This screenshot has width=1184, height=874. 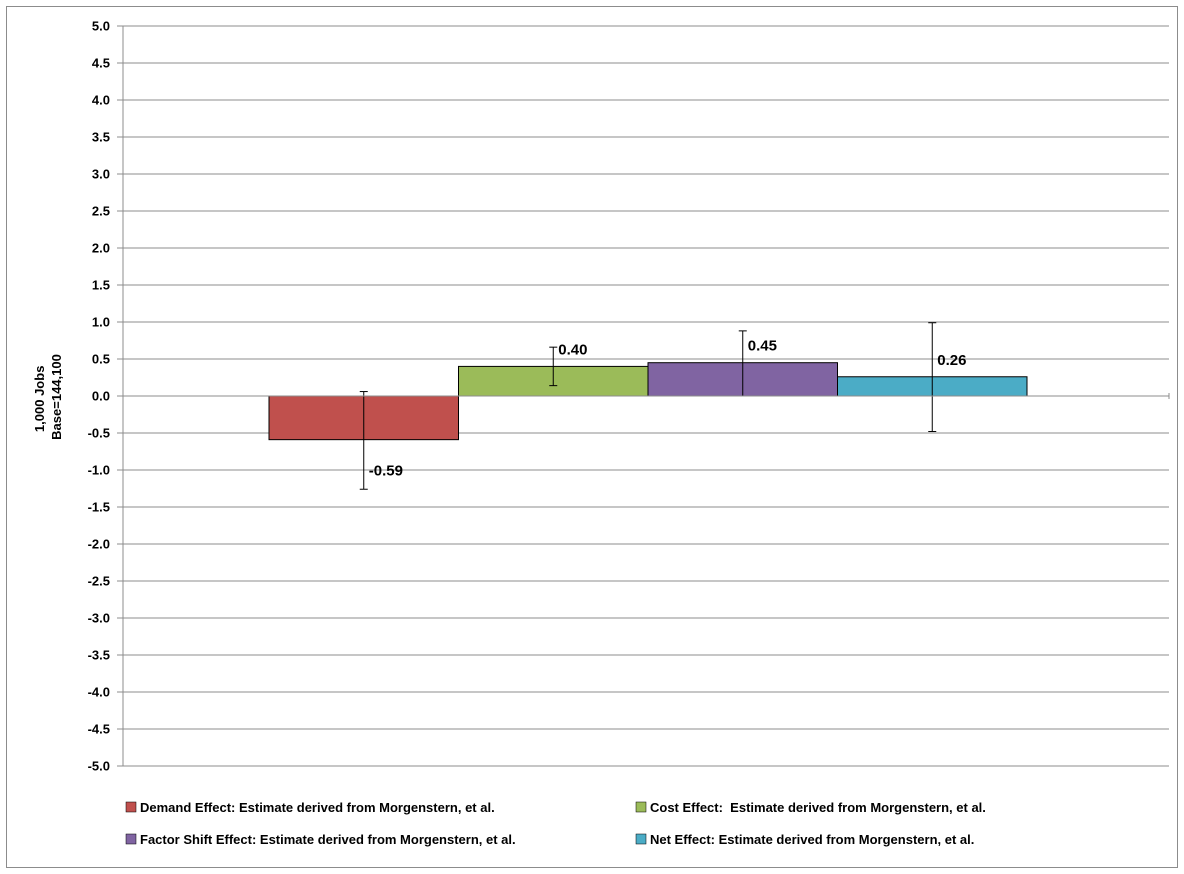 I want to click on error-bars, so click(x=648, y=406).